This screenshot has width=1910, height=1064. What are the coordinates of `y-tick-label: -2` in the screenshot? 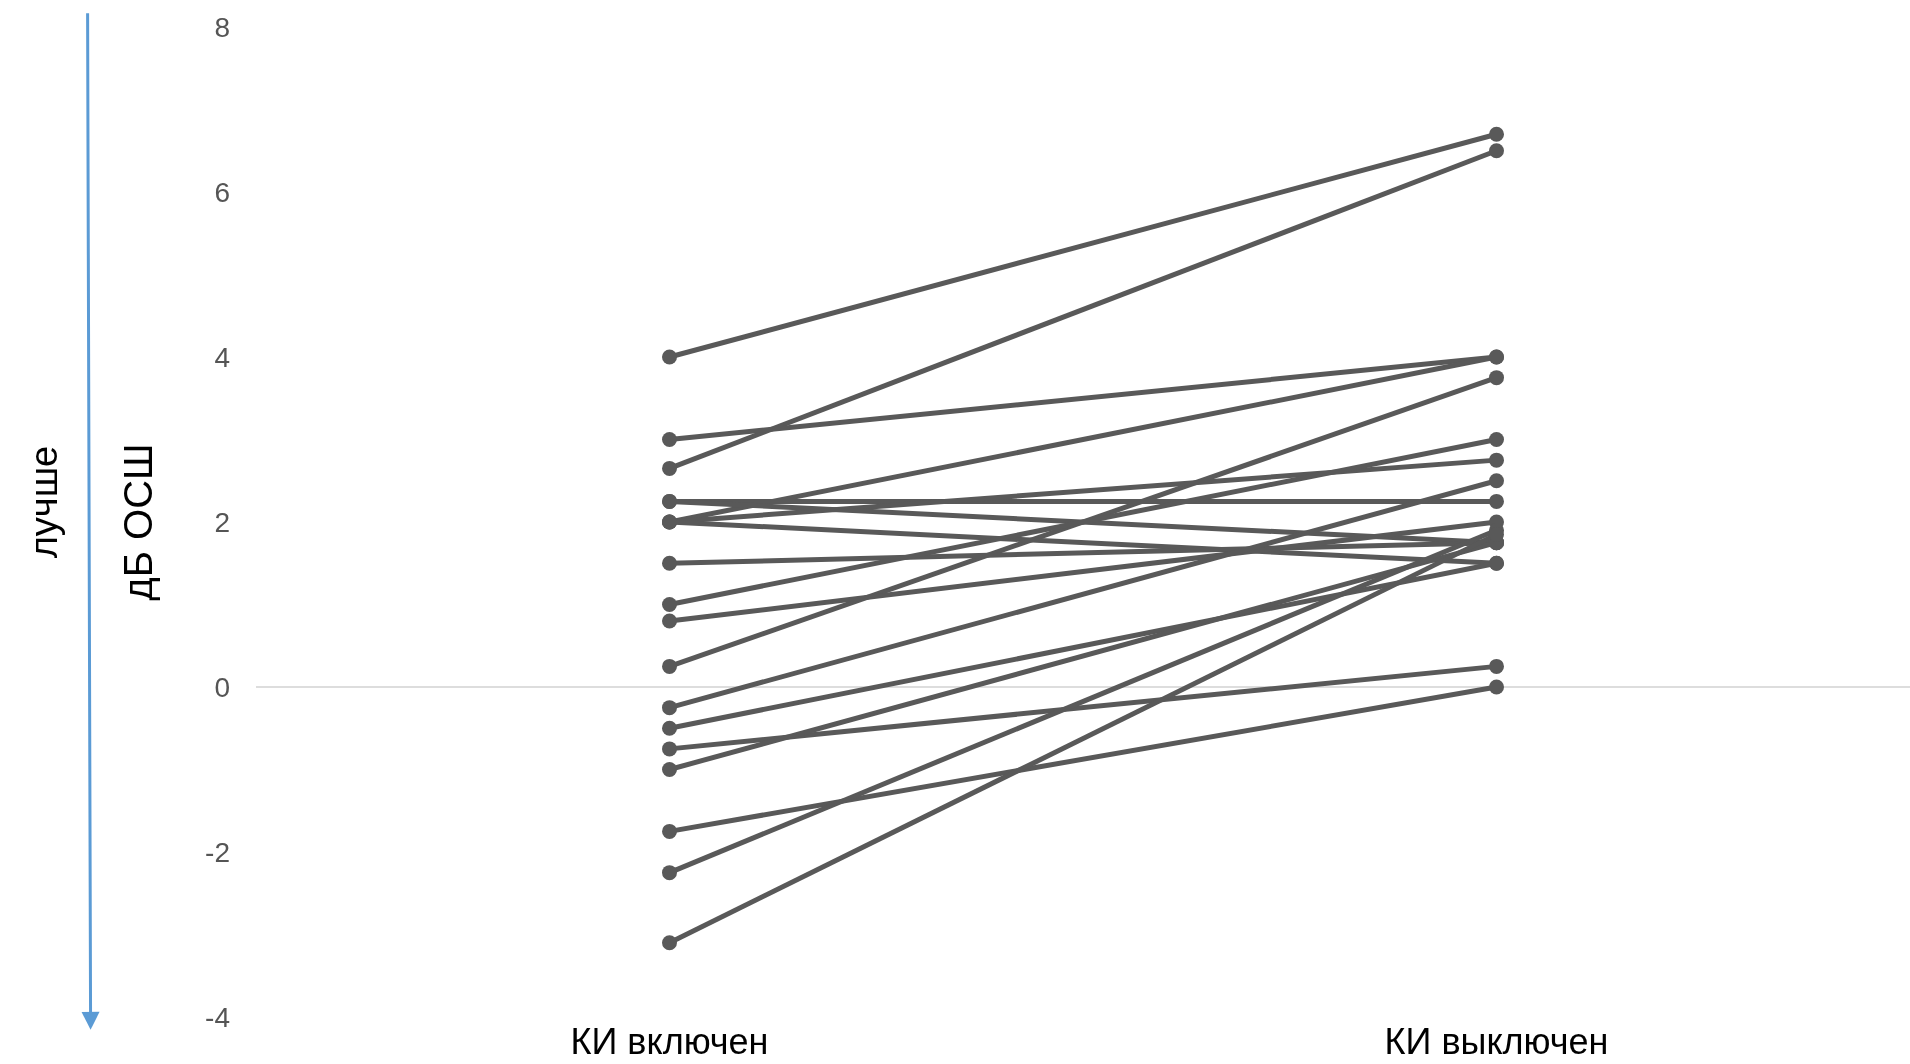 It's located at (217, 852).